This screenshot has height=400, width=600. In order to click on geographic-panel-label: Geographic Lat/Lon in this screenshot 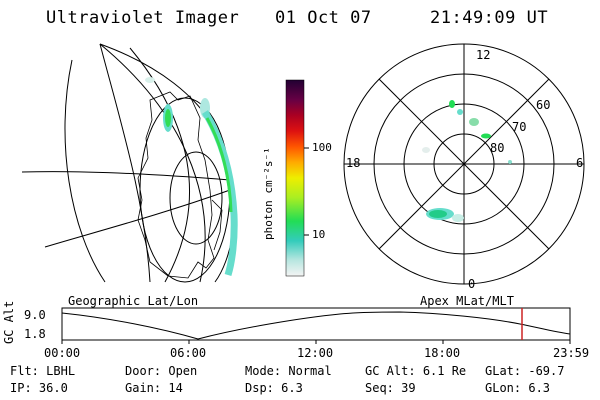, I will do `click(133, 301)`.